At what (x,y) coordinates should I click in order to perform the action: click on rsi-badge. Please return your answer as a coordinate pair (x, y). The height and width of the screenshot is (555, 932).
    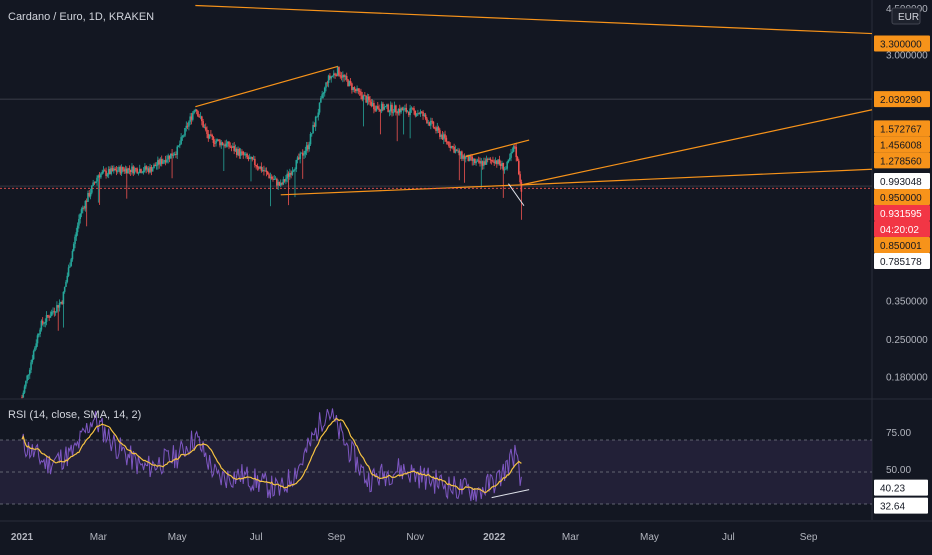
    Looking at the image, I should click on (901, 487).